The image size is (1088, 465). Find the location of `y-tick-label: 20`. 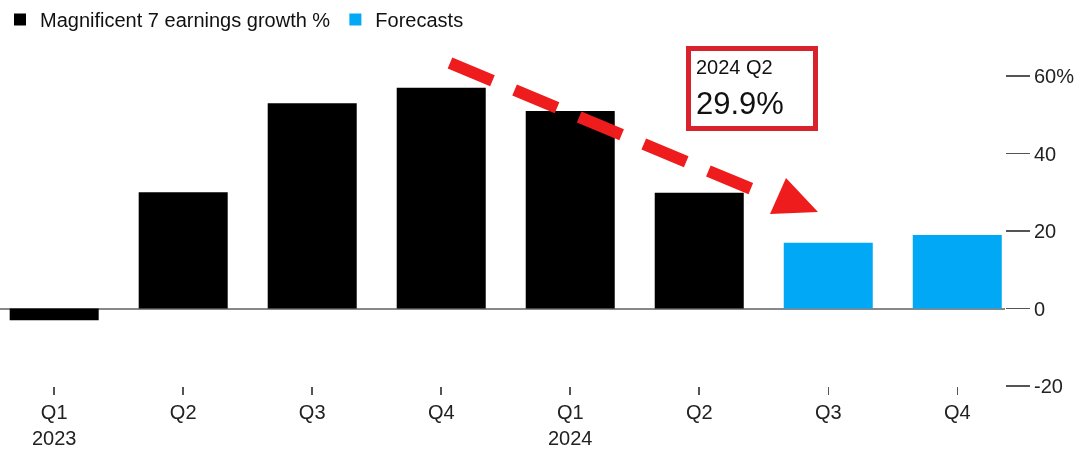

y-tick-label: 20 is located at coordinates (1045, 231).